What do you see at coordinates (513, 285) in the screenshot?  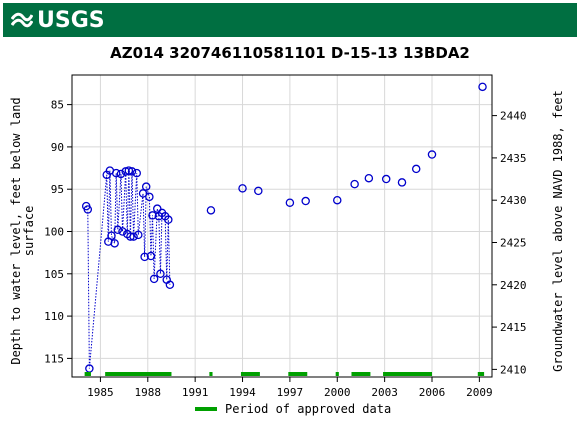 I see `y-right-tick-label-2420: 2420` at bounding box center [513, 285].